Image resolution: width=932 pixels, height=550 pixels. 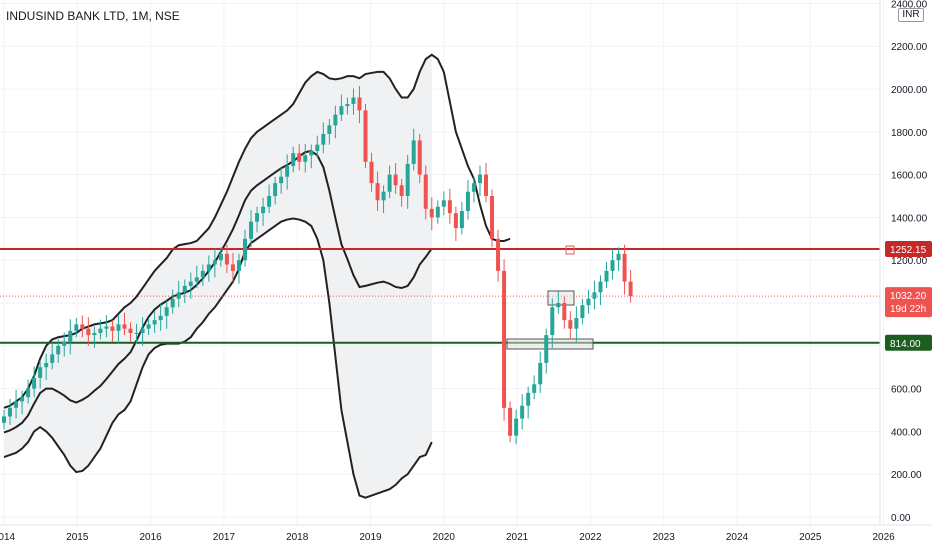 I want to click on level-tag-text: 1252.15, so click(x=908, y=250).